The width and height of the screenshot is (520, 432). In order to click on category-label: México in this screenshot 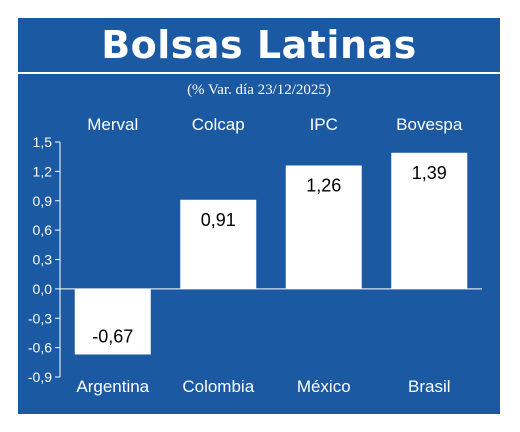, I will do `click(324, 386)`.